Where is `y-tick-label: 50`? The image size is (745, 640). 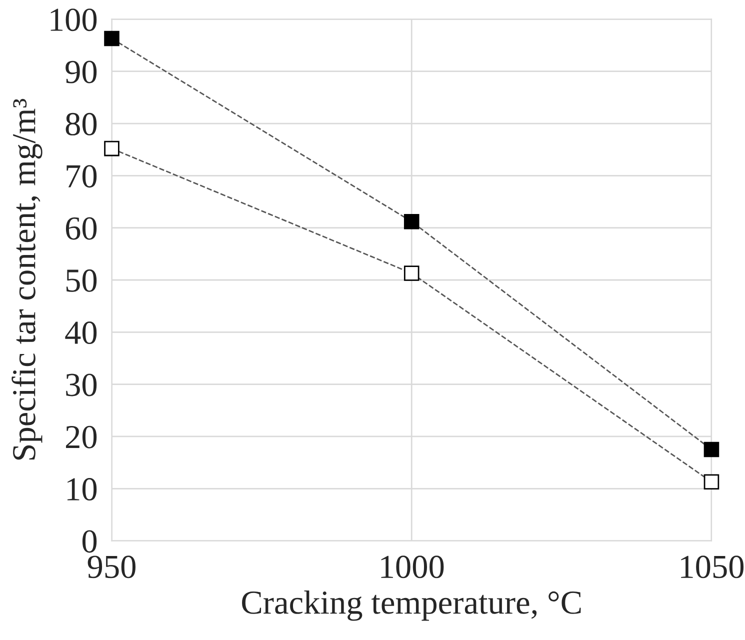 y-tick-label: 50 is located at coordinates (81, 280).